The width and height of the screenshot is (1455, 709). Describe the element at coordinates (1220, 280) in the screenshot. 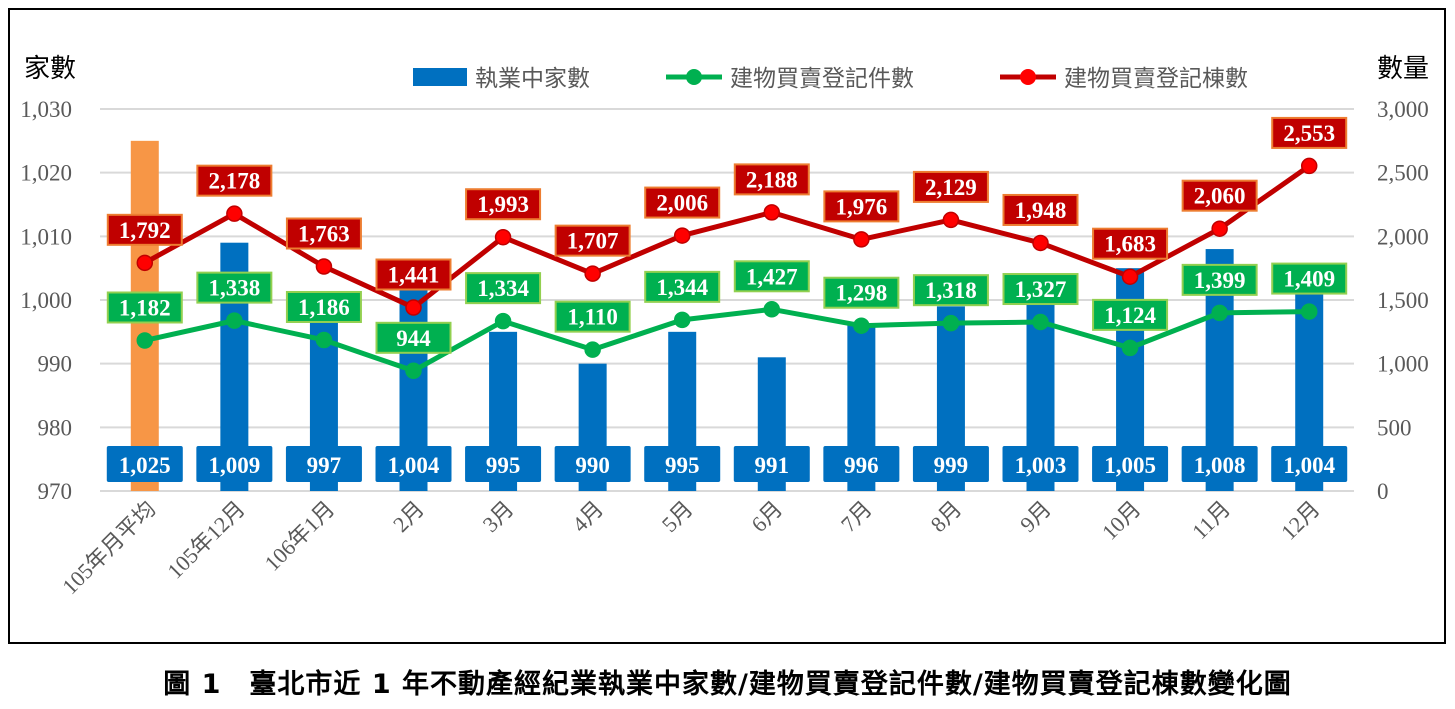

I see `line-data-label: 1,399` at that location.